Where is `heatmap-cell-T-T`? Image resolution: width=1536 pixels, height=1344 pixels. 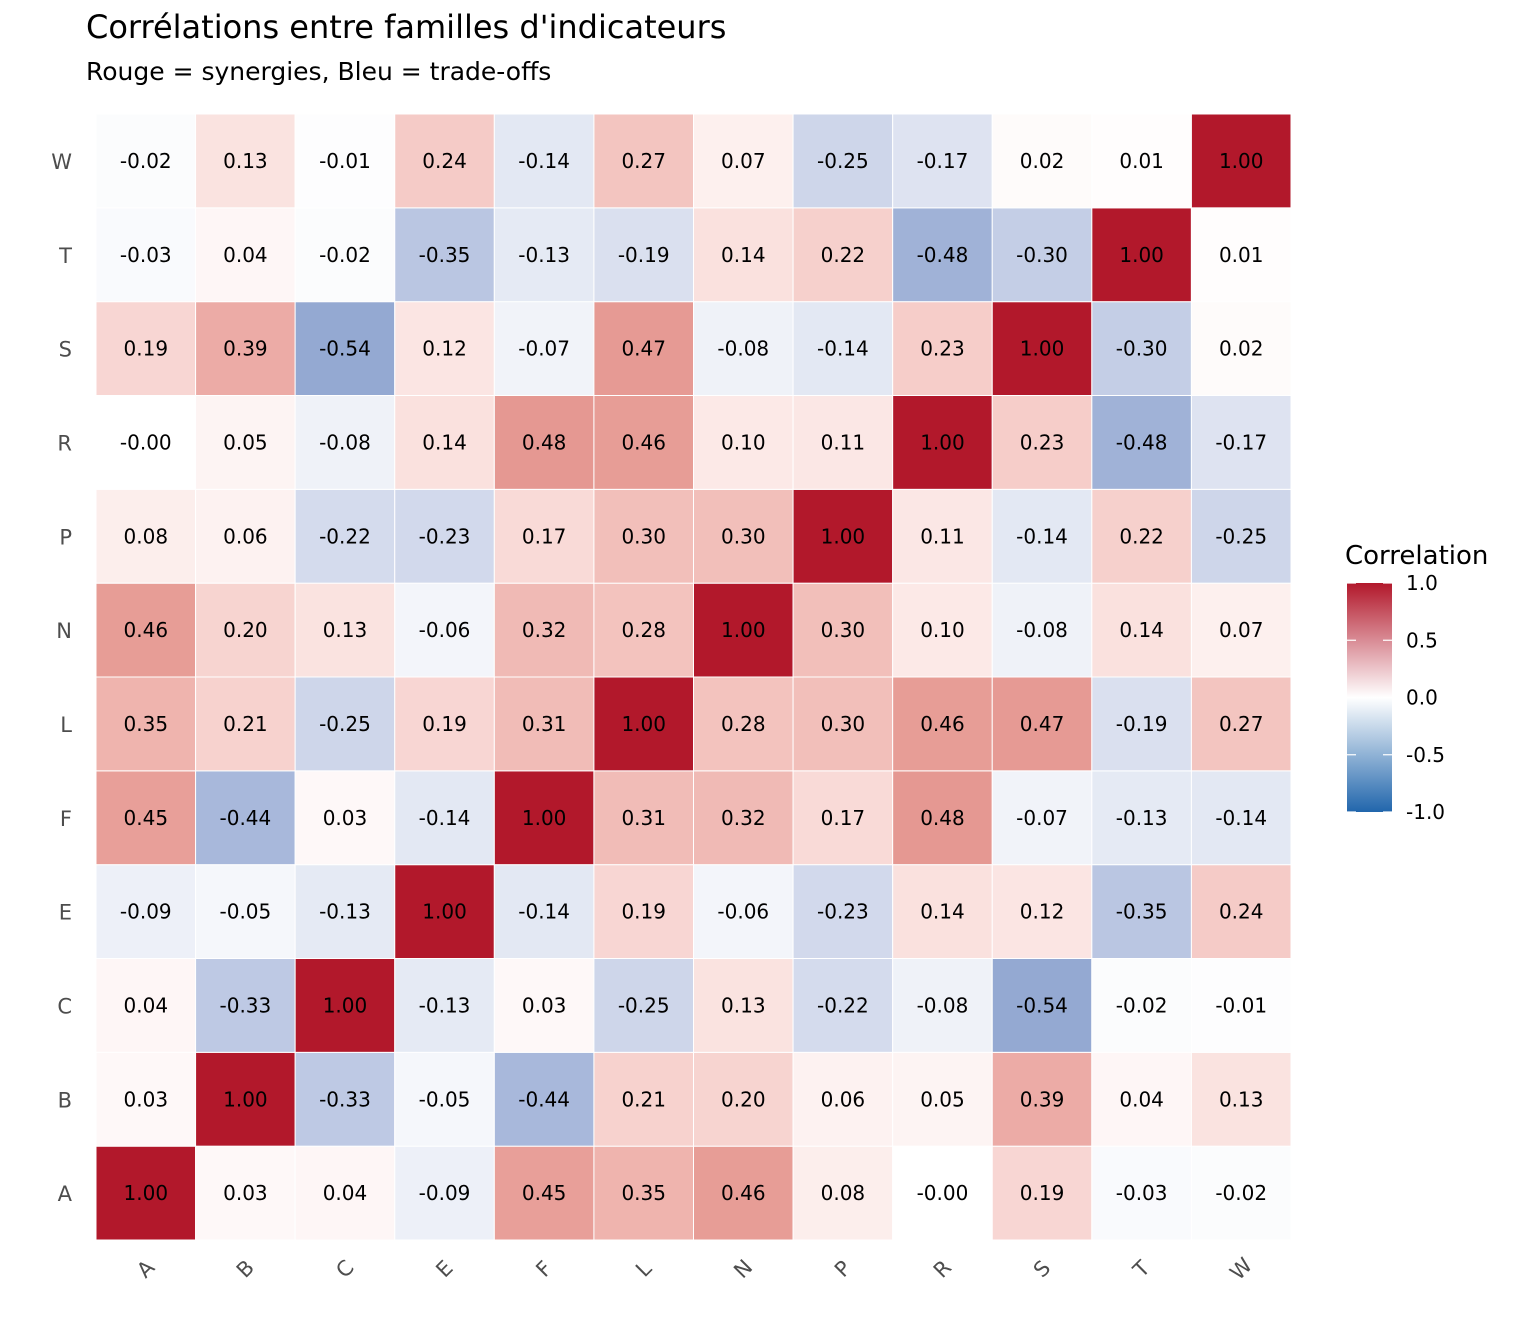 heatmap-cell-T-T is located at coordinates (1141, 255).